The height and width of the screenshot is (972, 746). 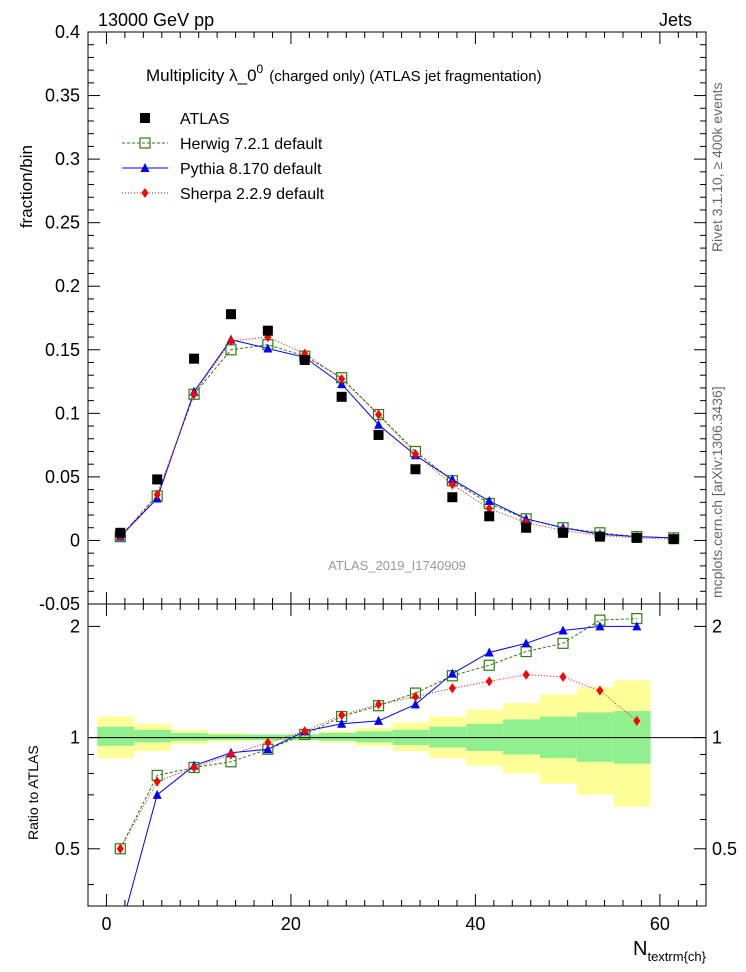 I want to click on y-tick-label: 0.2, so click(x=67, y=286).